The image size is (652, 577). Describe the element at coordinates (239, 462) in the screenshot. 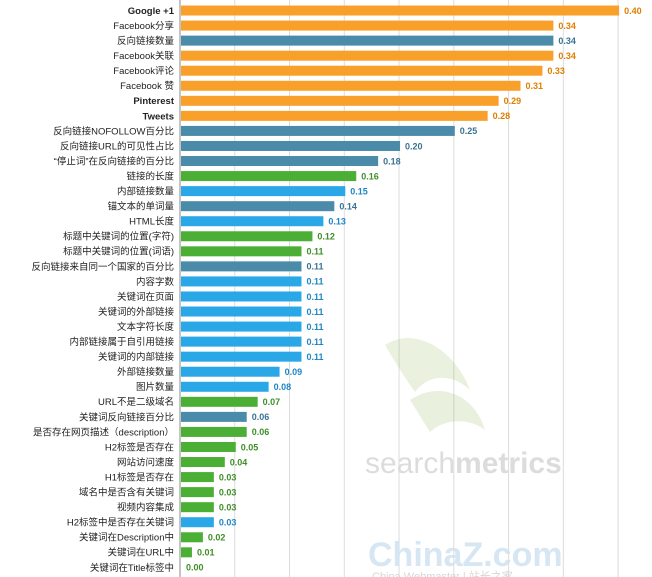

I see `value-label: 0.04` at that location.